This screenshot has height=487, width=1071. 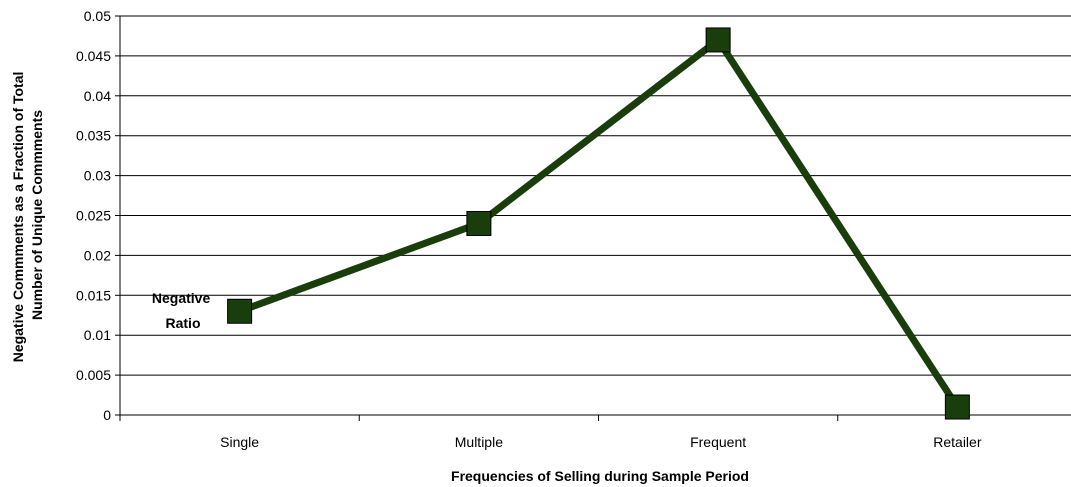 I want to click on y-tick-label: 0.045, so click(x=93, y=56).